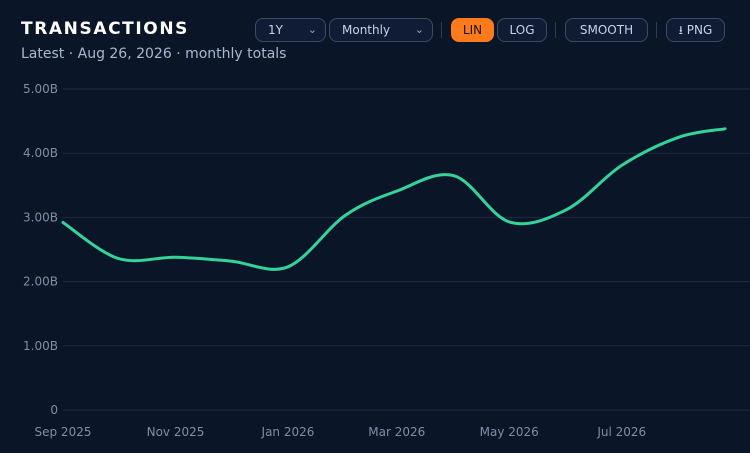 The height and width of the screenshot is (453, 750). I want to click on chart-title: TRANSACTIONS, so click(105, 29).